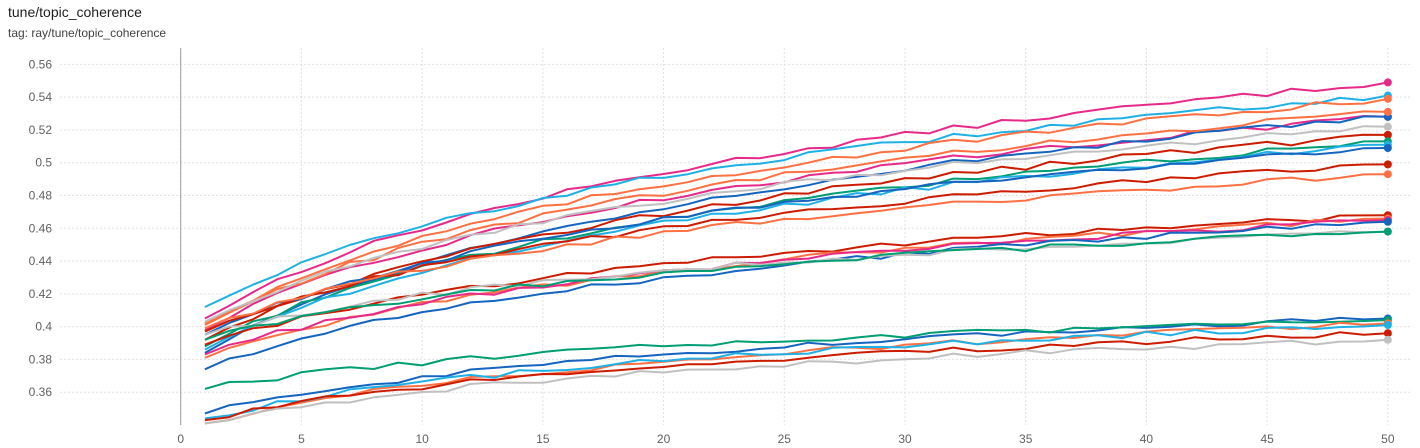 Image resolution: width=1420 pixels, height=448 pixels. What do you see at coordinates (41, 97) in the screenshot?
I see `y-tick-label: 0.54` at bounding box center [41, 97].